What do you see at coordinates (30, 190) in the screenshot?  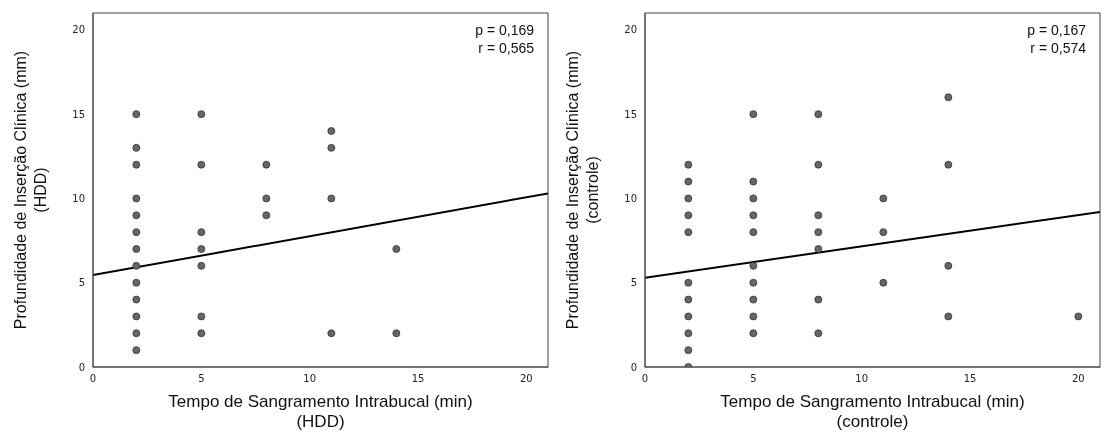 I see `y-axis-title: Profundidade de Inserção Clínica (mm) (HDD)` at bounding box center [30, 190].